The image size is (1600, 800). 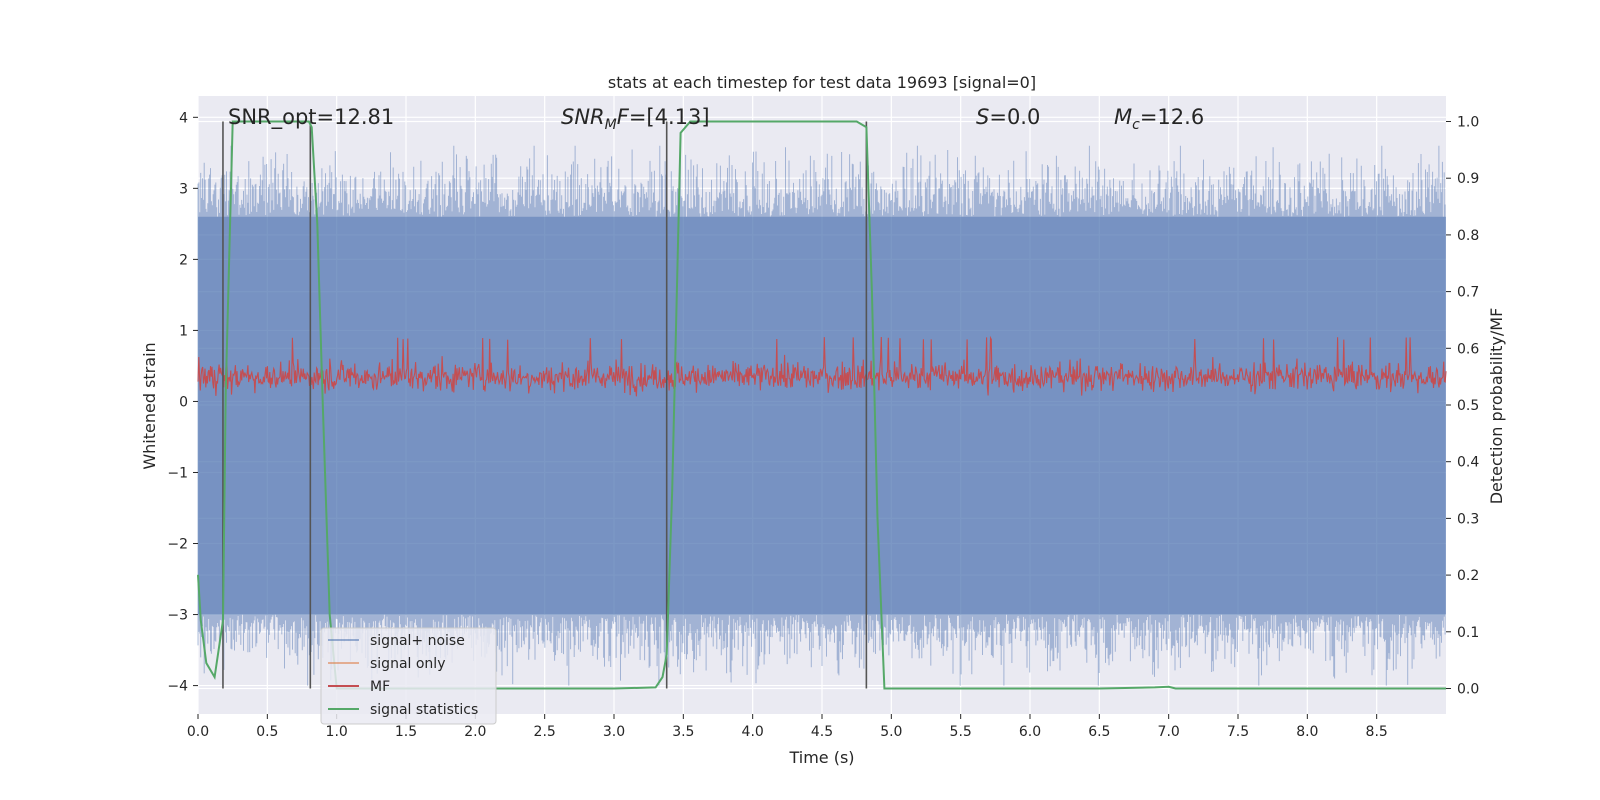 I want to click on y2-tick-label: 1.0, so click(x=1468, y=123).